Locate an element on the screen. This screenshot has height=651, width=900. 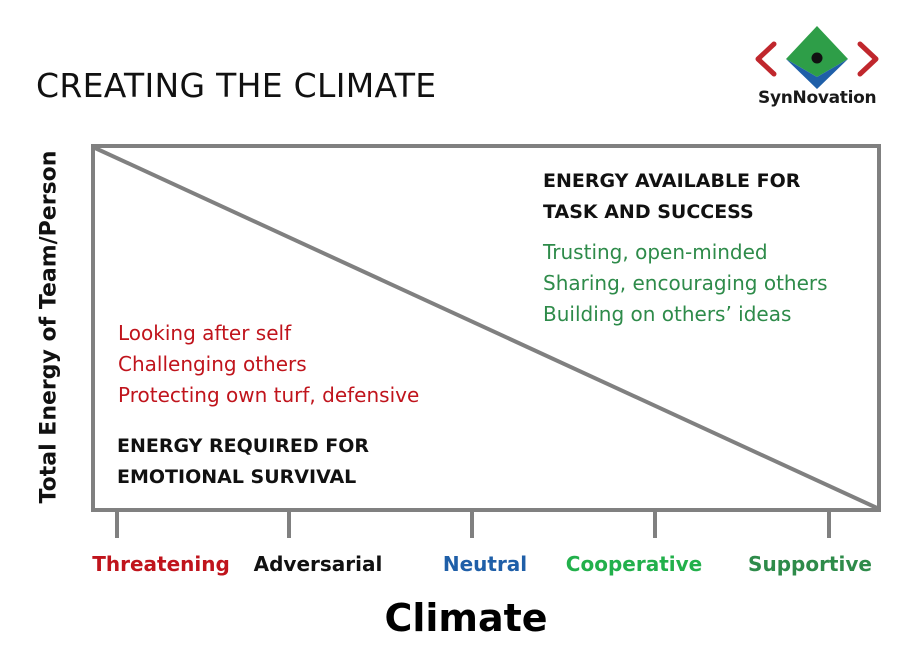
survival-energy-item: Protecting own turf, defensive is located at coordinates (269, 395).